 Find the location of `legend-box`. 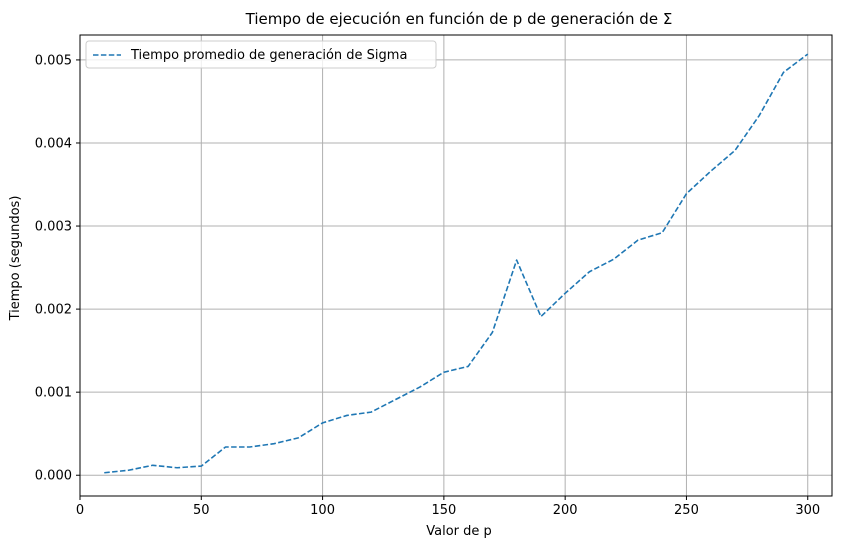

legend-box is located at coordinates (261, 54).